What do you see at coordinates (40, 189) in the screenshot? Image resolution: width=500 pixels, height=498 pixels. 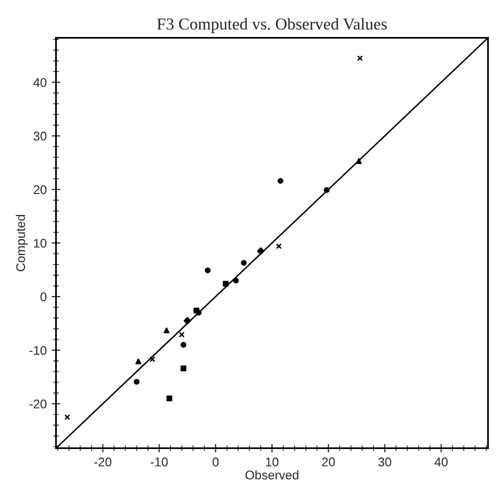 I see `y-tick-label: 20` at bounding box center [40, 189].